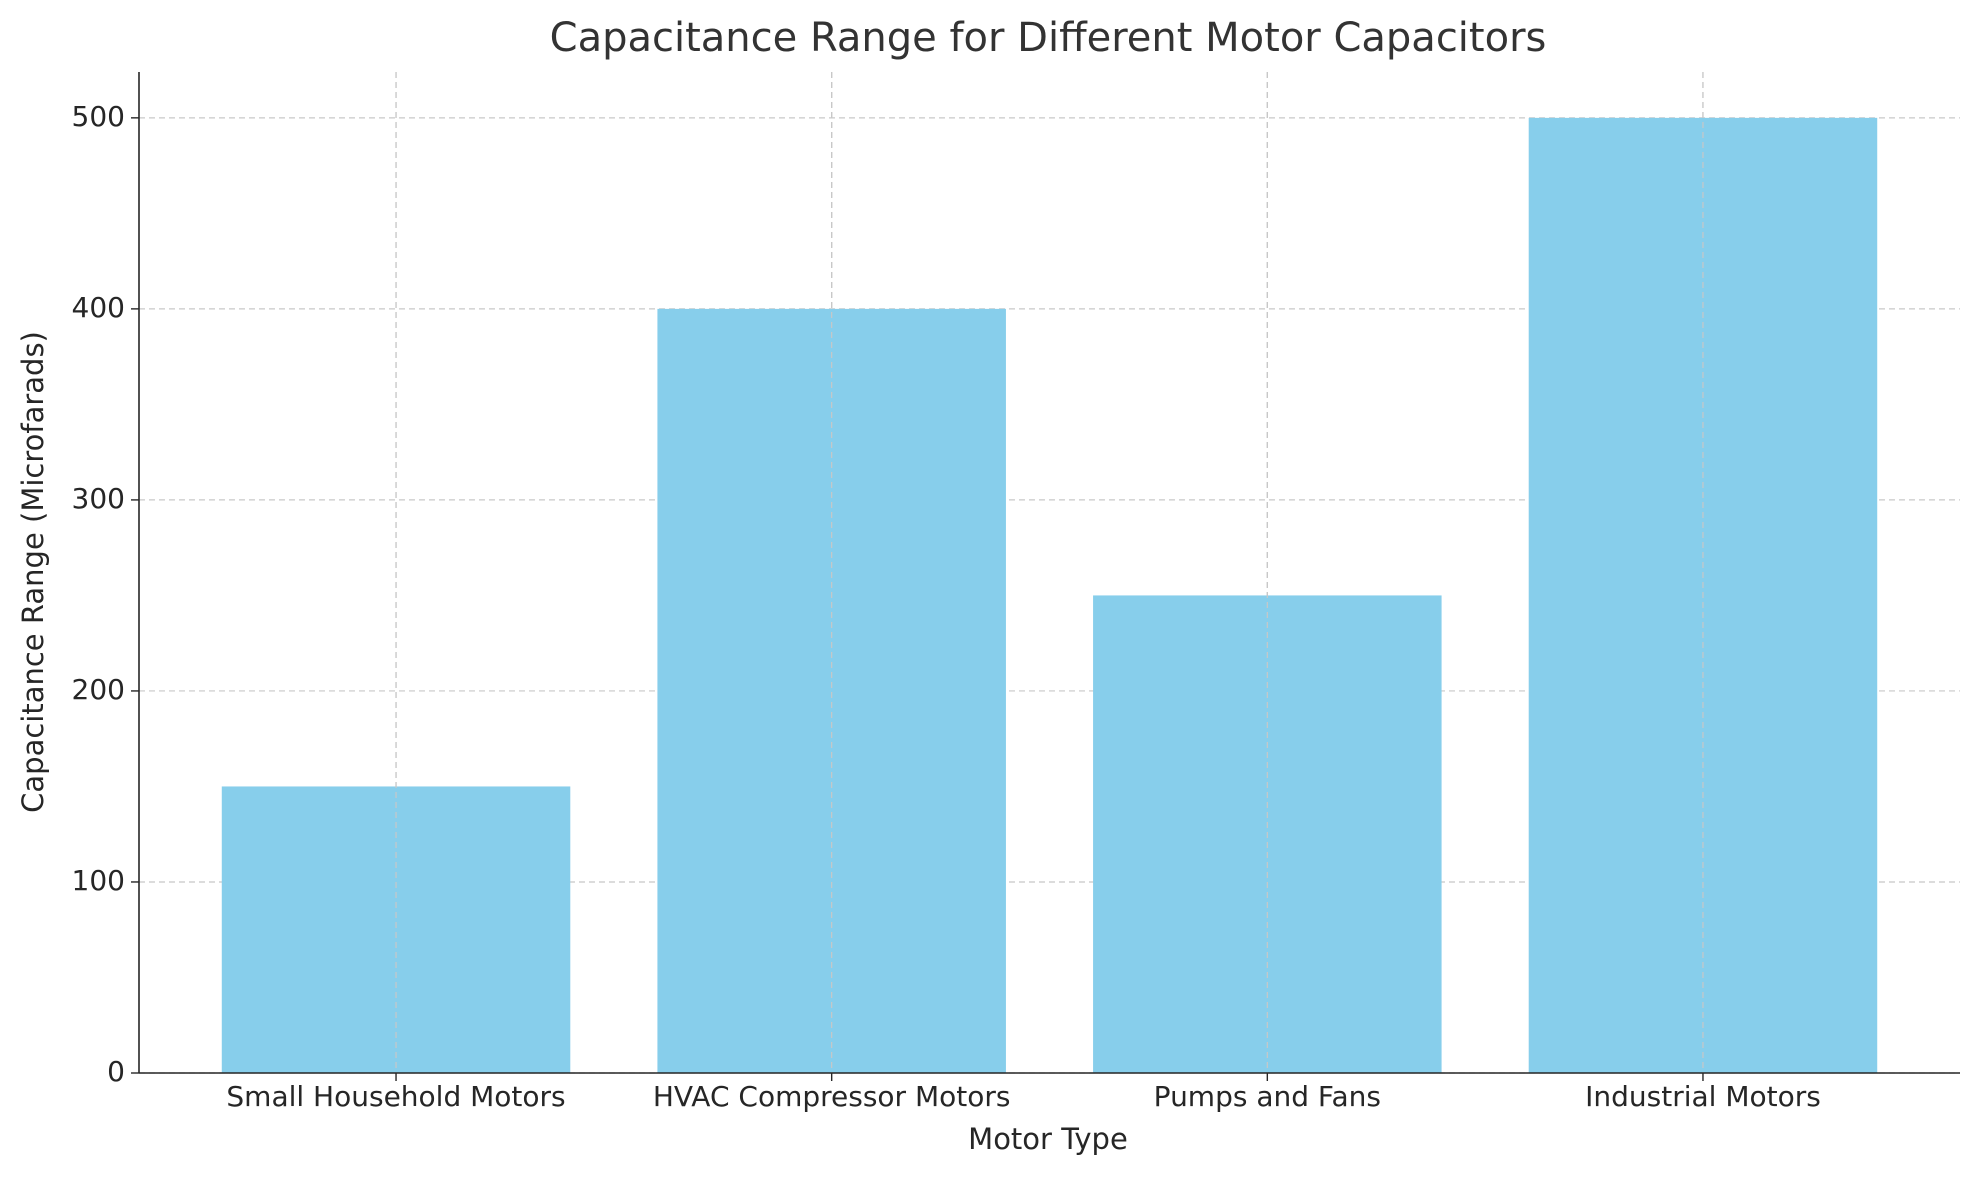  I want to click on x-tick-label: Small Household Motors, so click(395, 1096).